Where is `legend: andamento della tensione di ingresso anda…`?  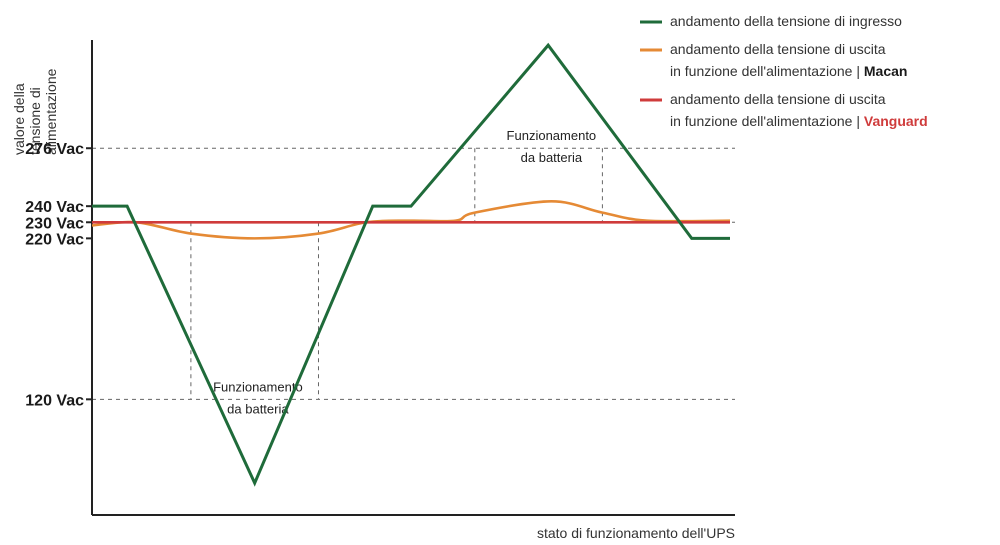
legend: andamento della tensione di ingresso anda… is located at coordinates (784, 71).